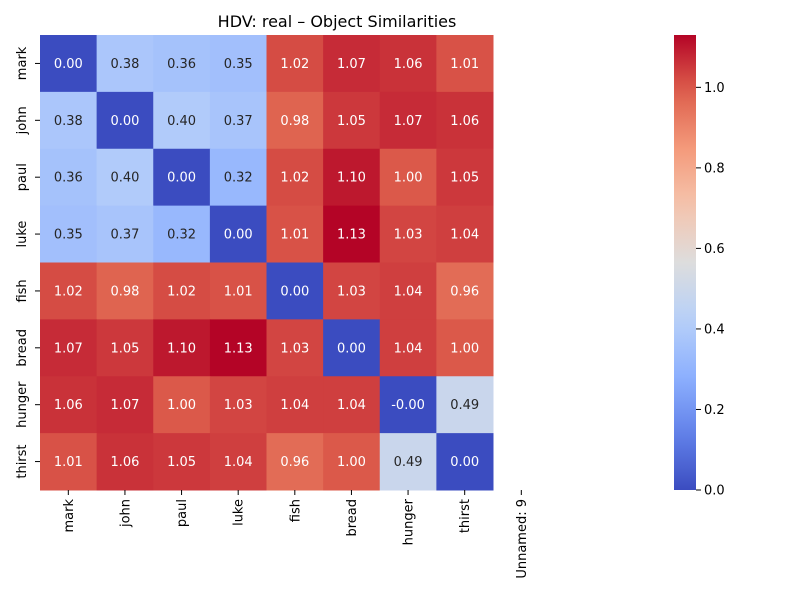  What do you see at coordinates (22, 63) in the screenshot?
I see `y-tick-label: mark` at bounding box center [22, 63].